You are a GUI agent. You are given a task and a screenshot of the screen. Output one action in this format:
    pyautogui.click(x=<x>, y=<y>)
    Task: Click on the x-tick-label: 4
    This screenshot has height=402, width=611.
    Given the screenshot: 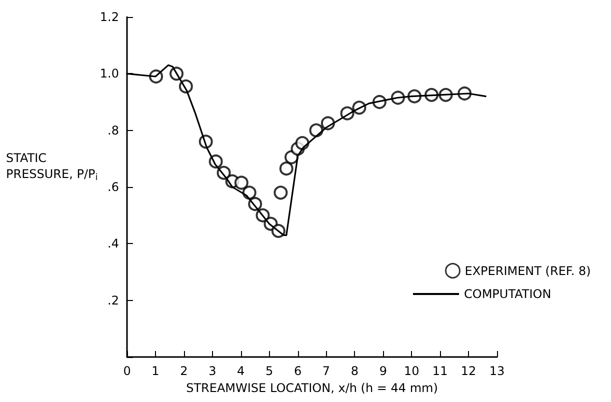 What is the action you would take?
    pyautogui.click(x=241, y=371)
    